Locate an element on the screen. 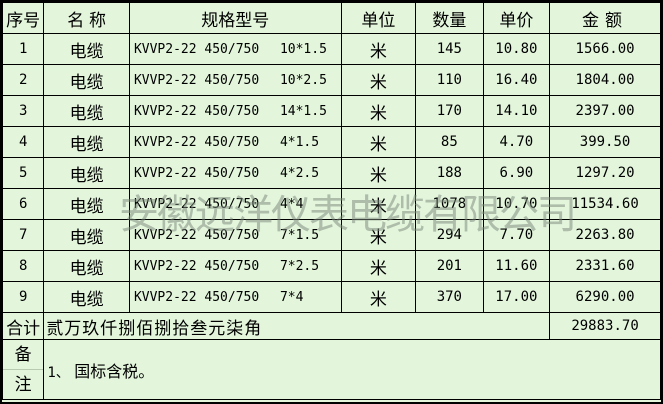 The width and height of the screenshot is (663, 404). cell-price: 7.70 is located at coordinates (516, 235).